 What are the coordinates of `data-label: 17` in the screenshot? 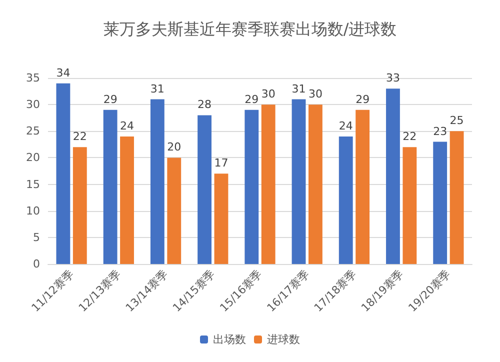 It's located at (221, 163).